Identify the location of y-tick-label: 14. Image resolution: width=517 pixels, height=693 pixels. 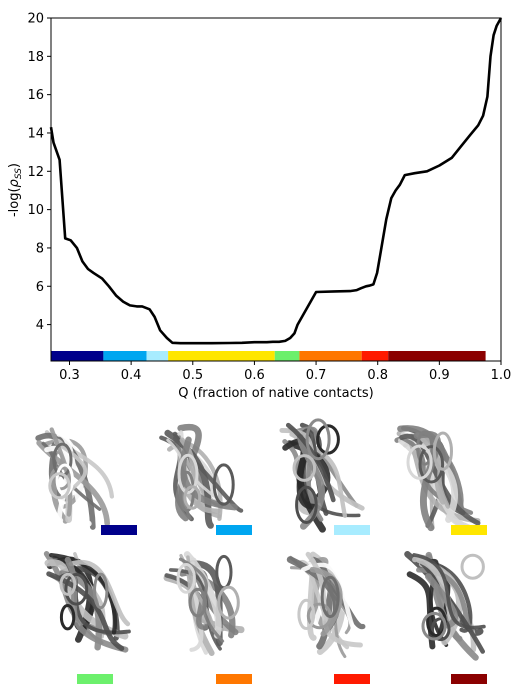
(35, 133).